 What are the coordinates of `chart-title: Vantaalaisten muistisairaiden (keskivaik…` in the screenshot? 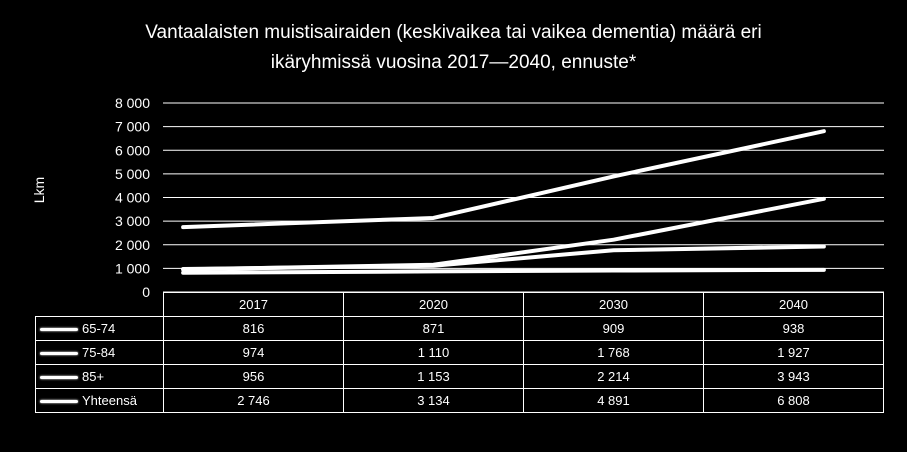 It's located at (453, 48).